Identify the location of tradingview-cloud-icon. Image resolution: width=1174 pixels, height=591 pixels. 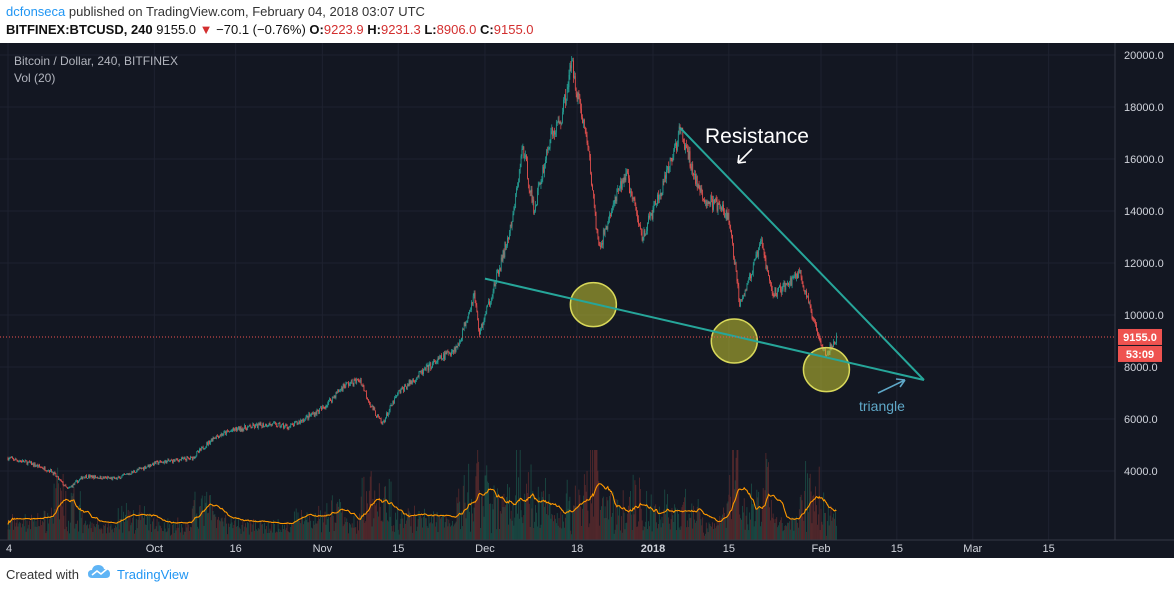
(100, 573).